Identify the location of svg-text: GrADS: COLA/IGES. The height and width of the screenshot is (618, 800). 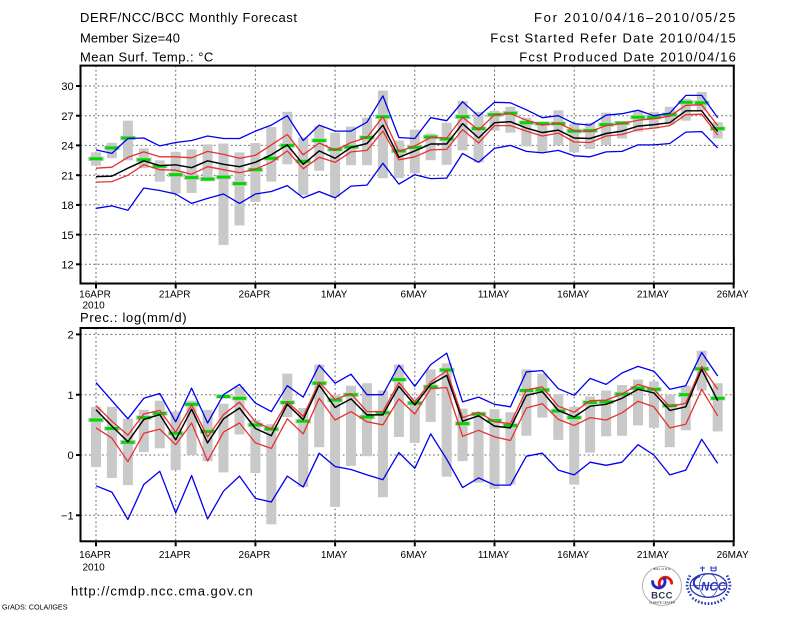
(35, 607).